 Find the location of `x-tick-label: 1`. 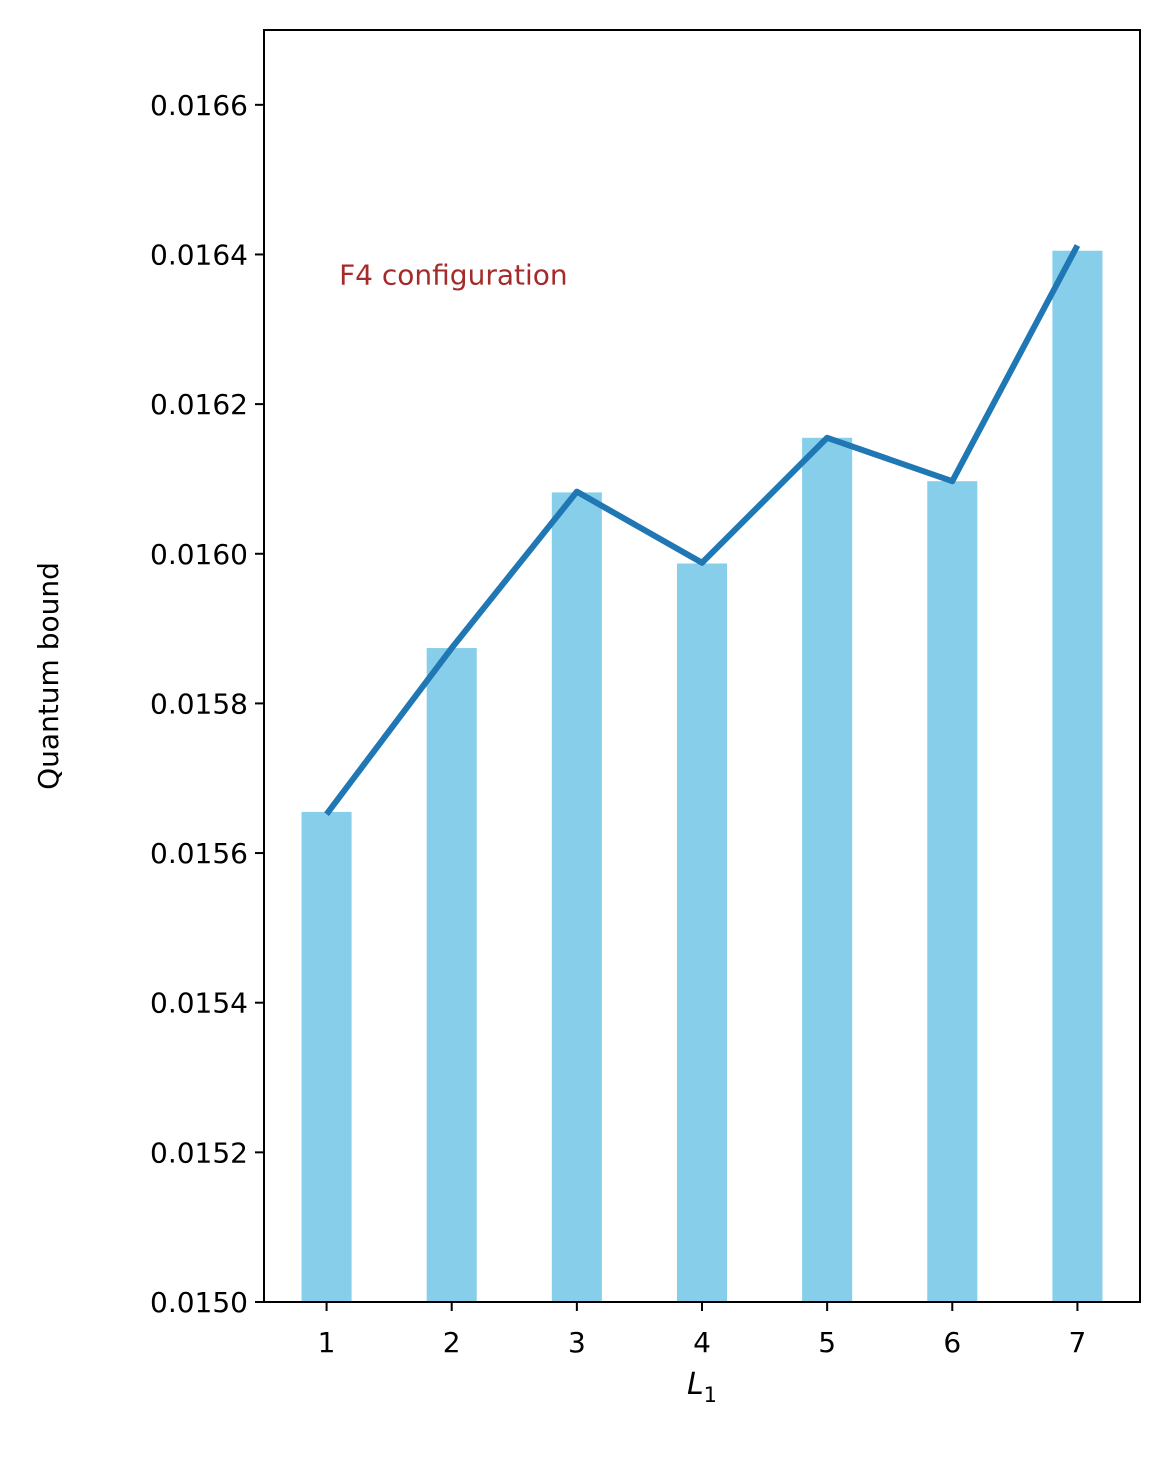

x-tick-label: 1 is located at coordinates (327, 1342).